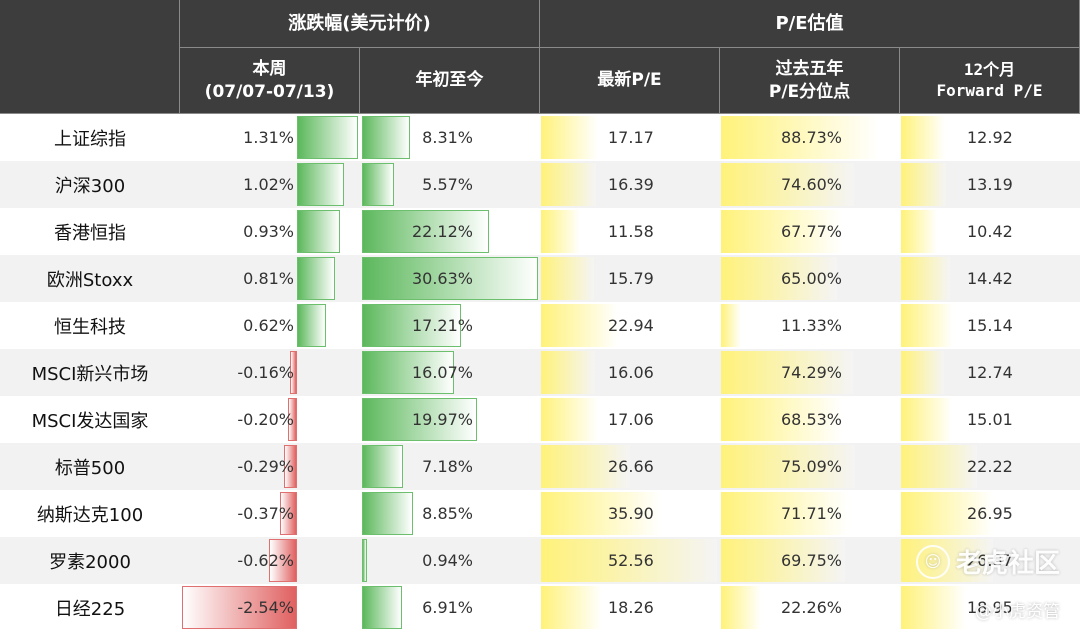 This screenshot has width=1080, height=632. What do you see at coordinates (447, 607) in the screenshot?
I see `ytd-change-value: 6.91%` at bounding box center [447, 607].